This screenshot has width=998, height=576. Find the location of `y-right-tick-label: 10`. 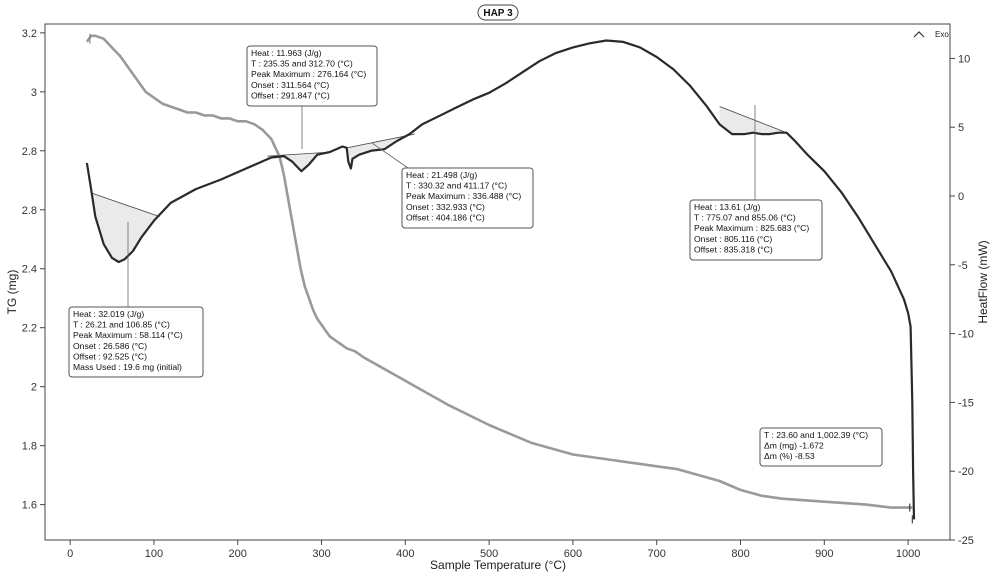

y-right-tick-label: 10 is located at coordinates (964, 59).